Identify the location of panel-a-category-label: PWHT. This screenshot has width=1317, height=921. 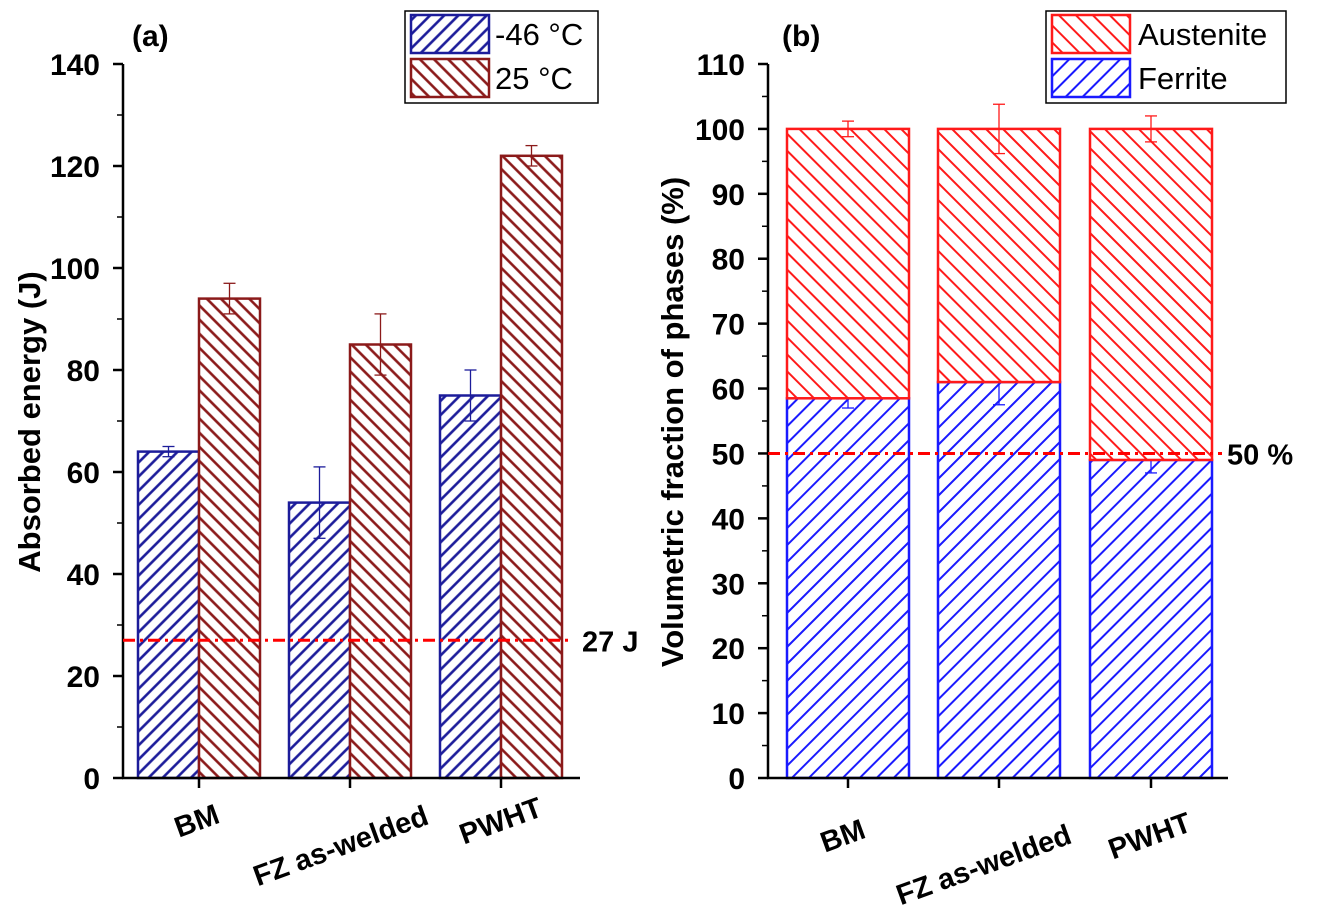
(500, 821).